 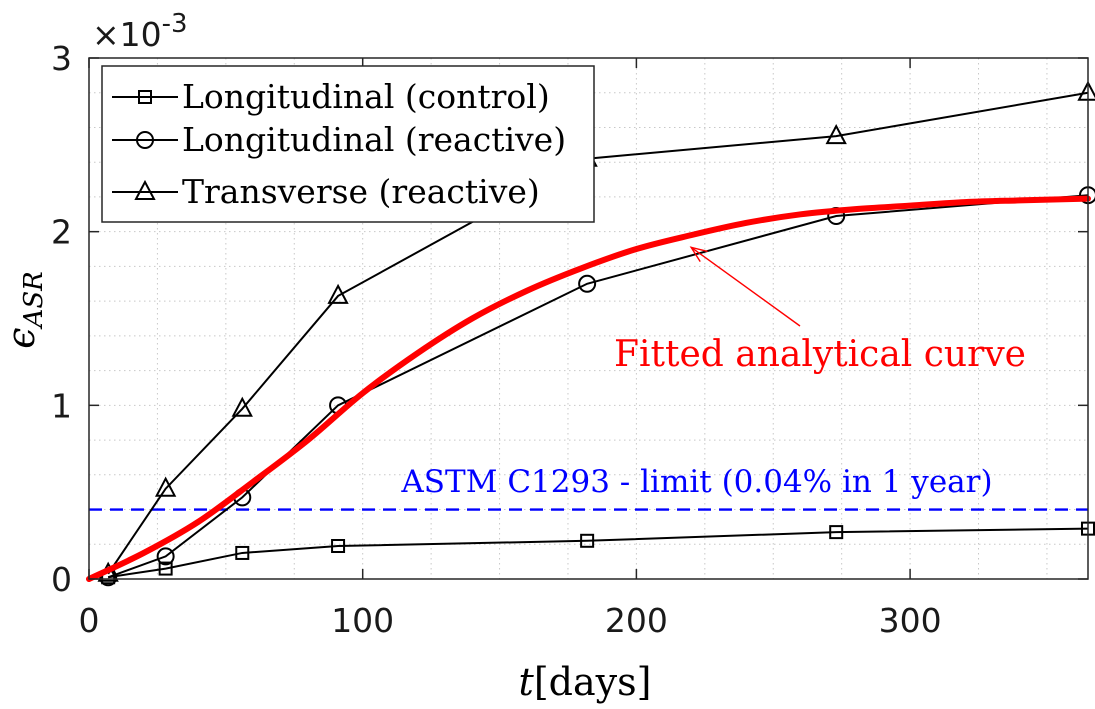 What do you see at coordinates (34, 300) in the screenshot?
I see `y-axis-label-sub: ASR` at bounding box center [34, 300].